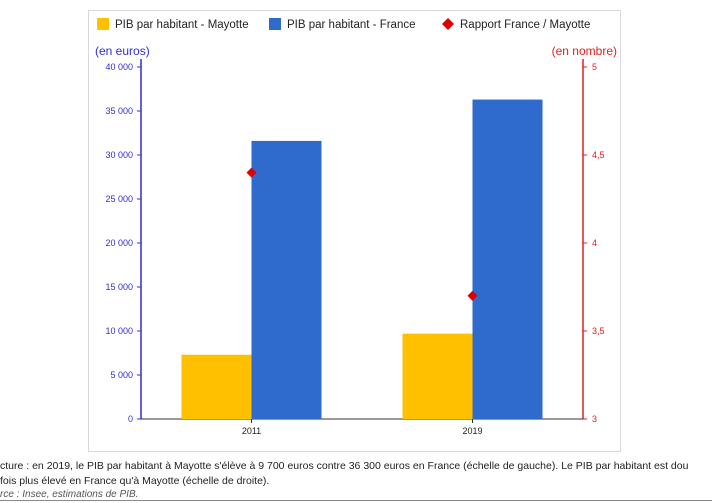 This screenshot has height=503, width=712. What do you see at coordinates (251, 431) in the screenshot?
I see `x-tick-label-2011: 2011` at bounding box center [251, 431].